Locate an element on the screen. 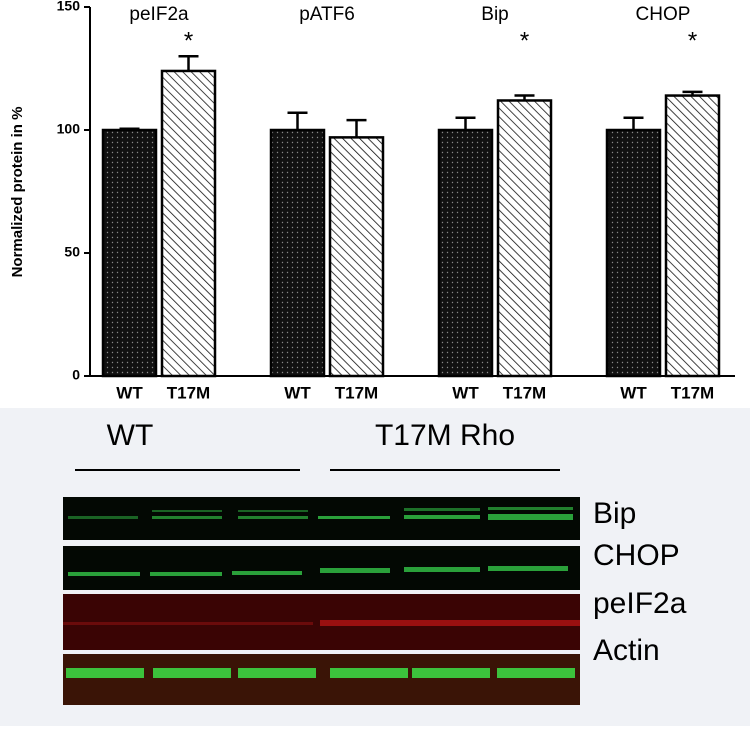 The image size is (750, 731). y-tick-label: 100 is located at coordinates (69, 129).